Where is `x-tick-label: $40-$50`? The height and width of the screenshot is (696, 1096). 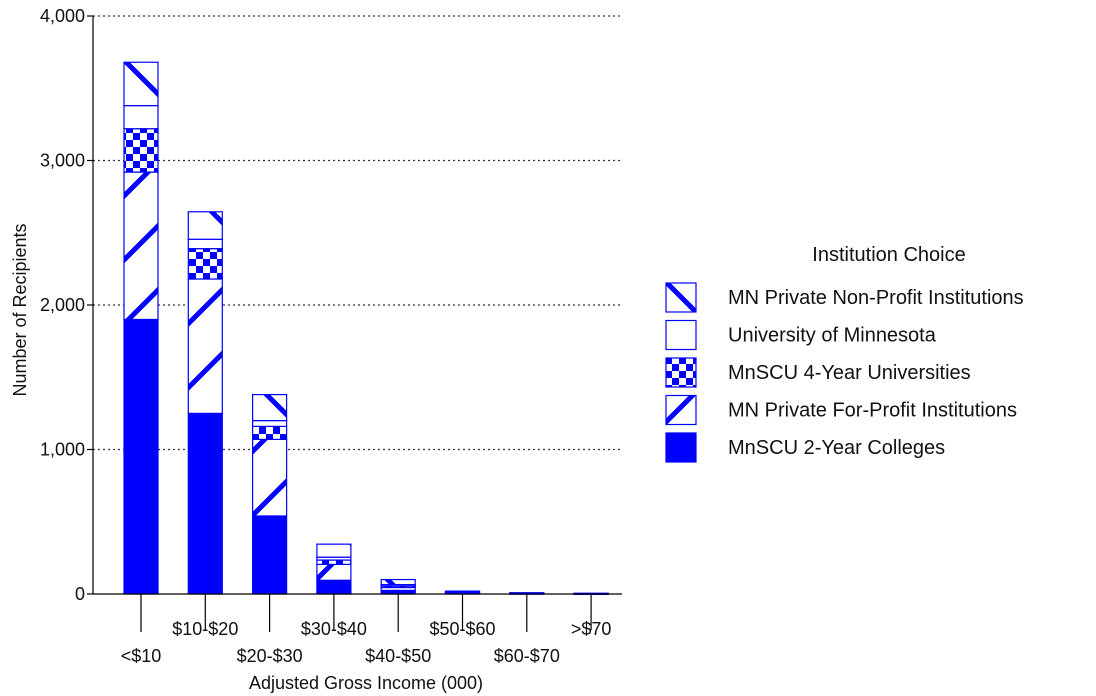
x-tick-label: $40-$50 is located at coordinates (398, 656).